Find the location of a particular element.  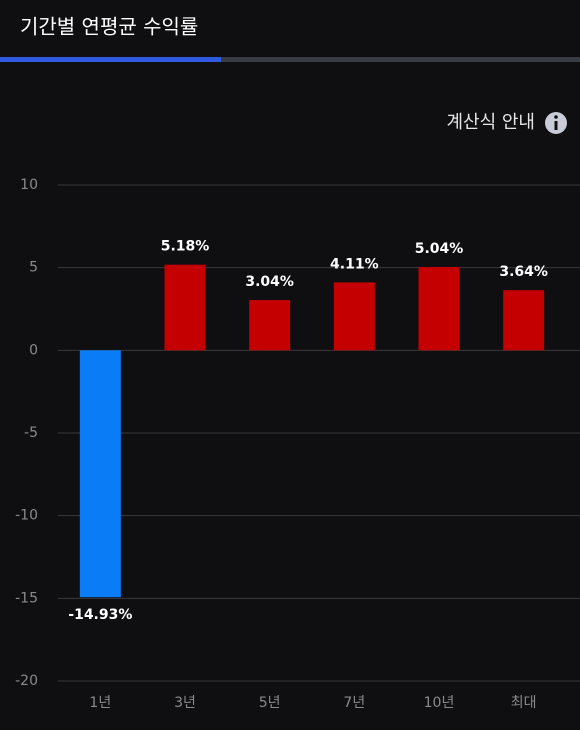

y-tick-label: 10 is located at coordinates (29, 185).